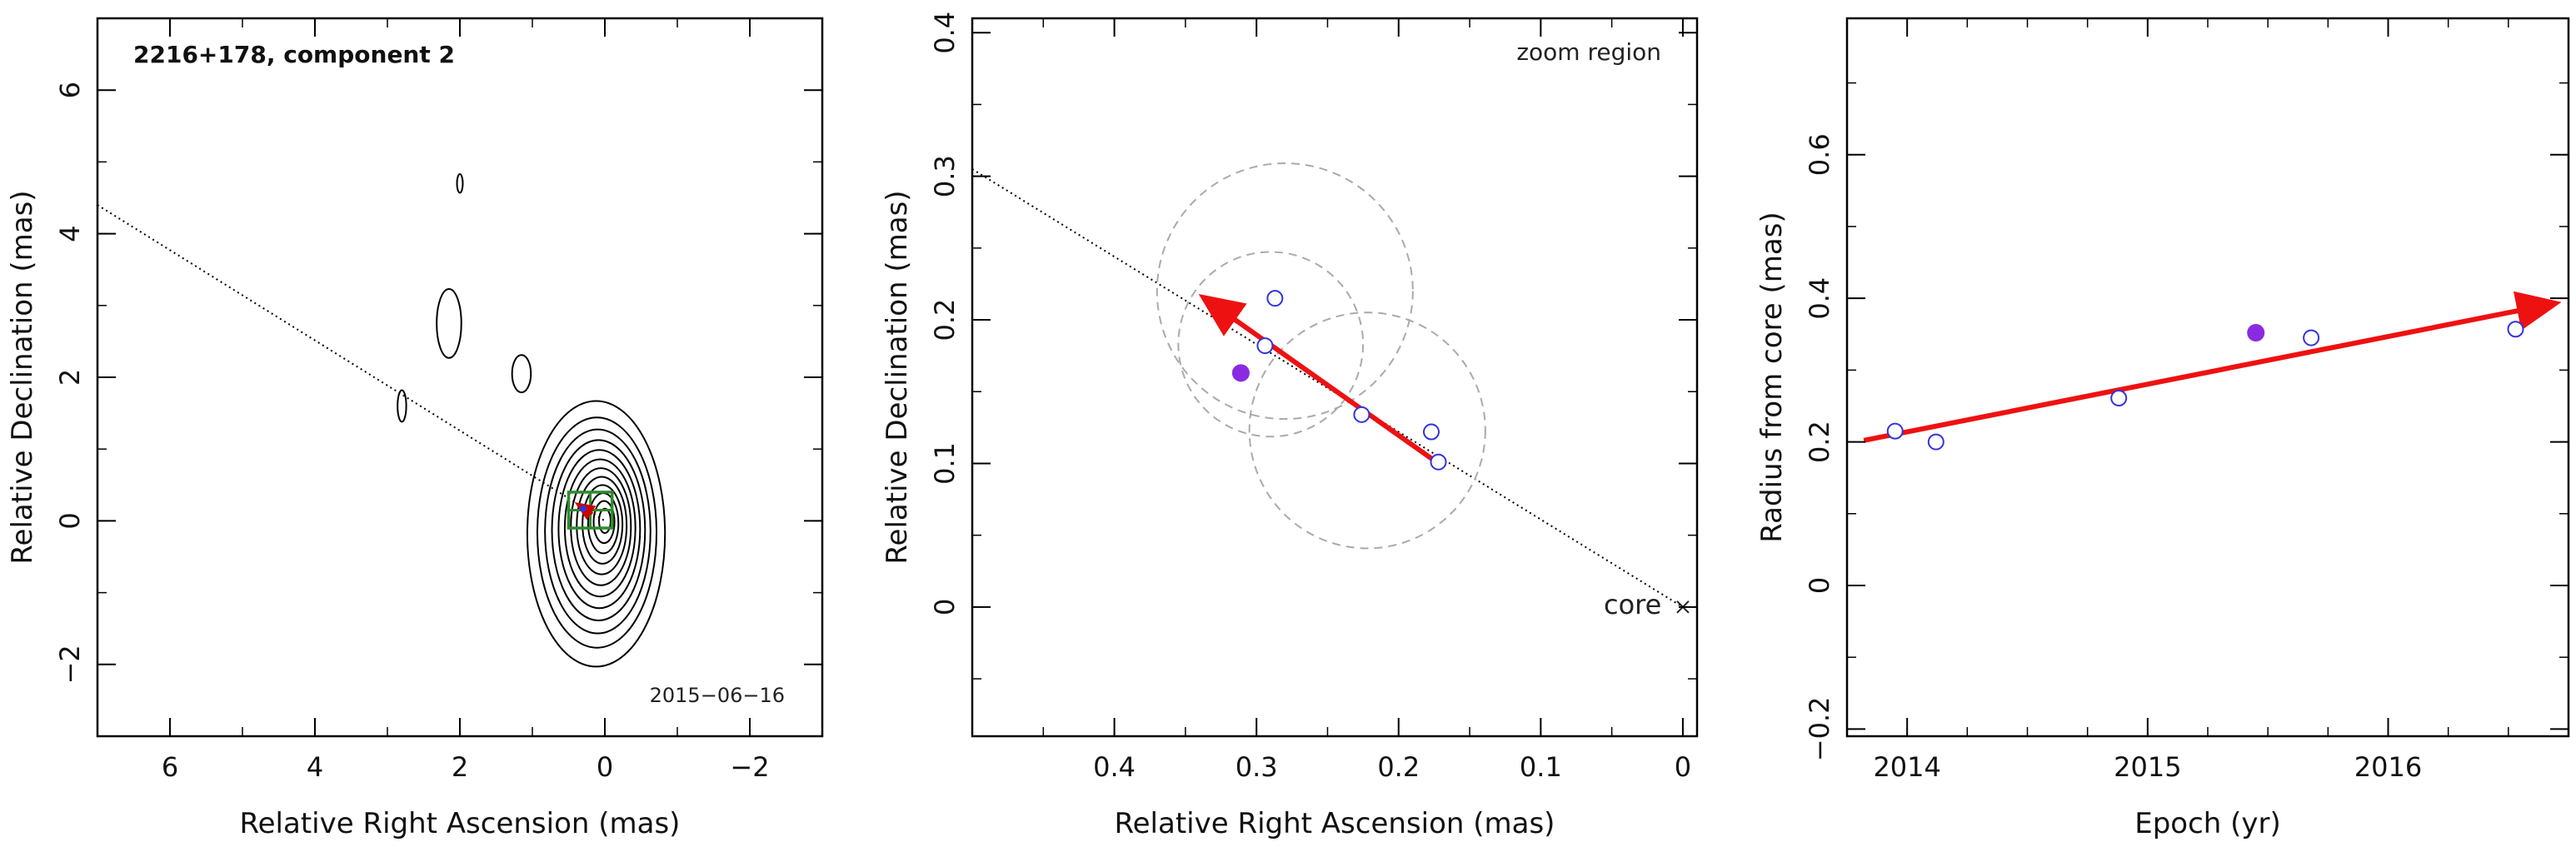 This screenshot has width=2576, height=847. What do you see at coordinates (22, 377) in the screenshot?
I see `panel1-ylabel: Relative Declination (mas)` at bounding box center [22, 377].